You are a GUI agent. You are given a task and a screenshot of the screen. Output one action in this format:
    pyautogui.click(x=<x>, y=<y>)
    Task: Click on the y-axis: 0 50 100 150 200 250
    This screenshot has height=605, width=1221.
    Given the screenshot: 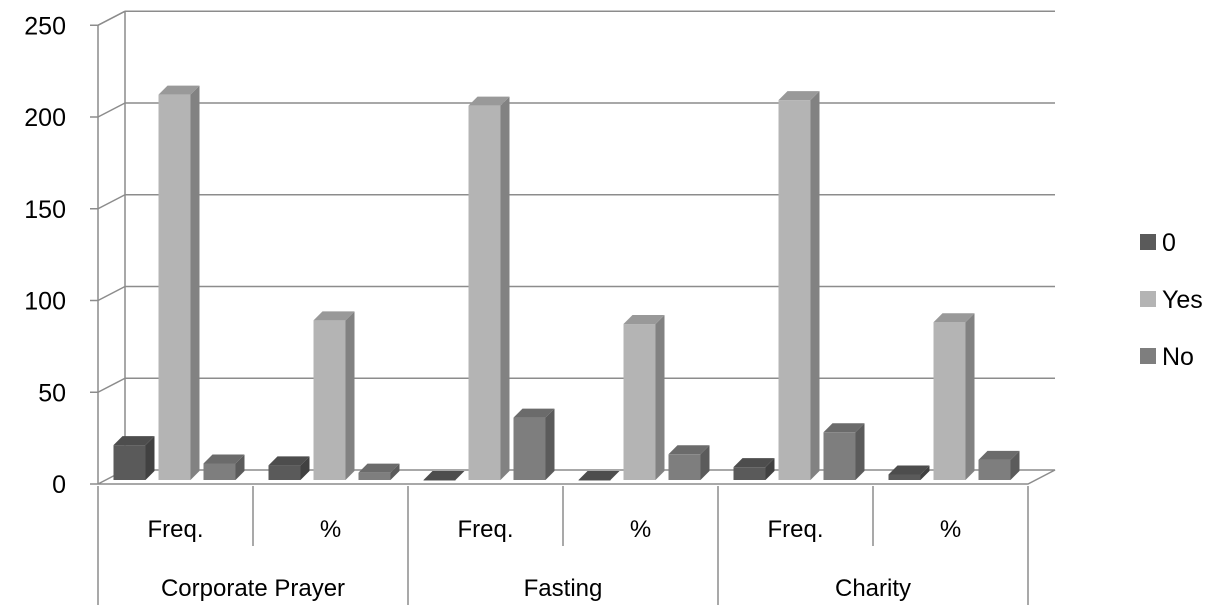 What is the action you would take?
    pyautogui.click(x=61, y=255)
    